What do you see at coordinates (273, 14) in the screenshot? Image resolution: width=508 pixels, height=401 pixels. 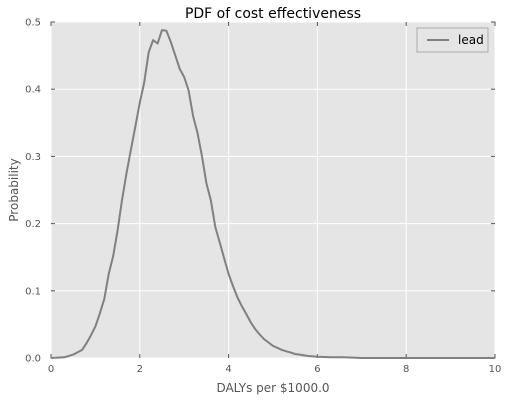 I see `chart-title: PDF of cost effectiveness` at bounding box center [273, 14].